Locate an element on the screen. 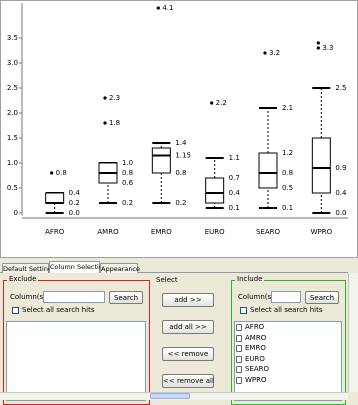 Image resolution: width=358 pixels, height=405 pixels. x-tick-label: WPRO is located at coordinates (322, 232).